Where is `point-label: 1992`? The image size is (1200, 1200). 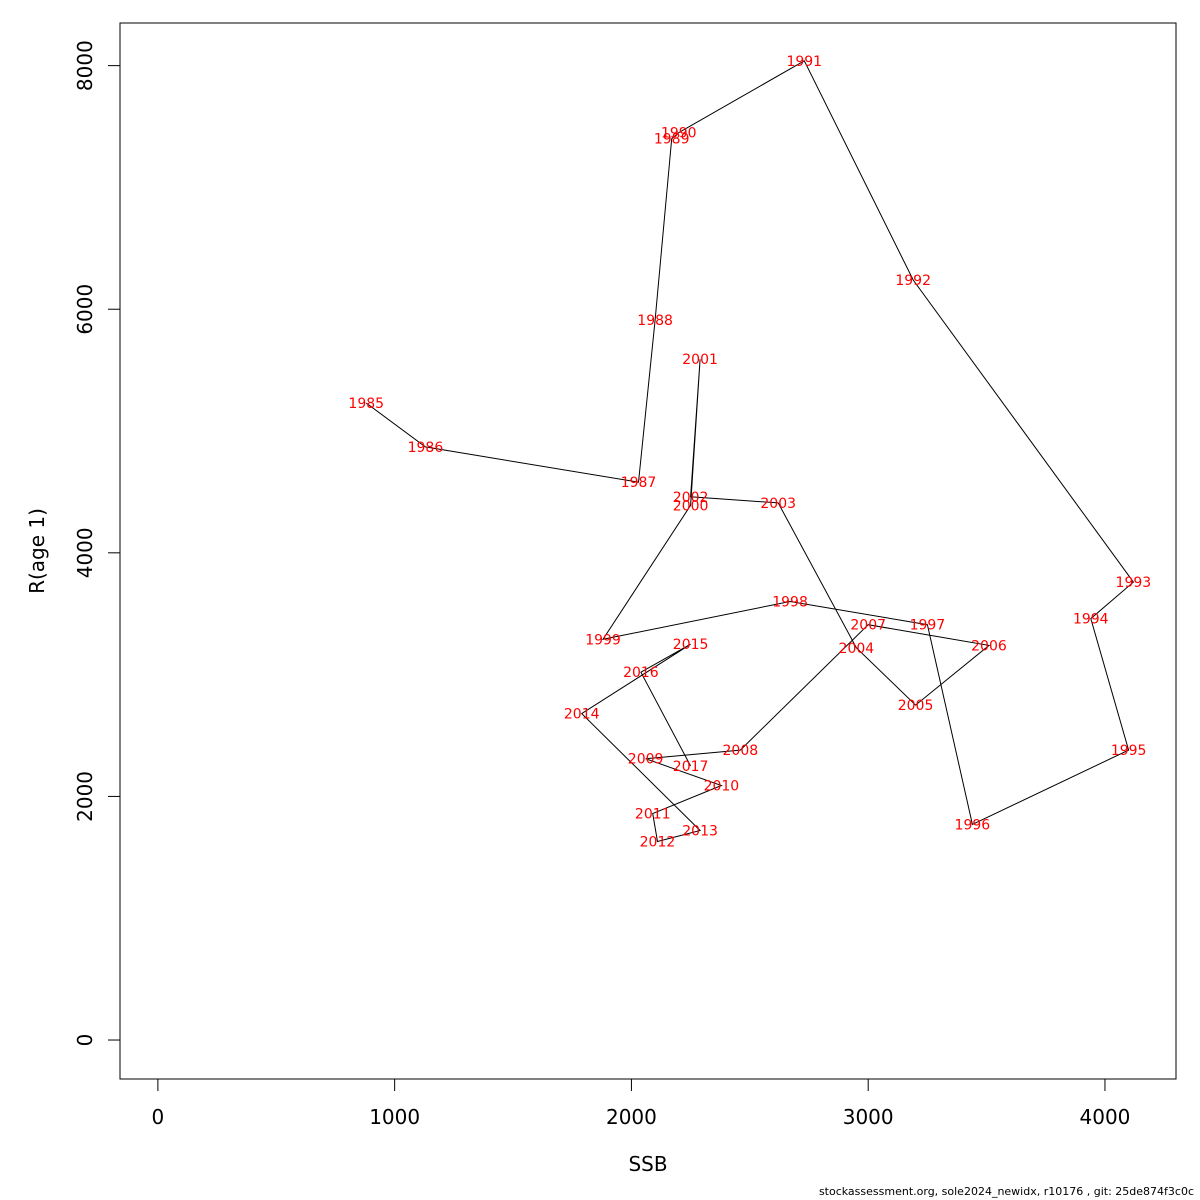 point-label: 1992 is located at coordinates (913, 281).